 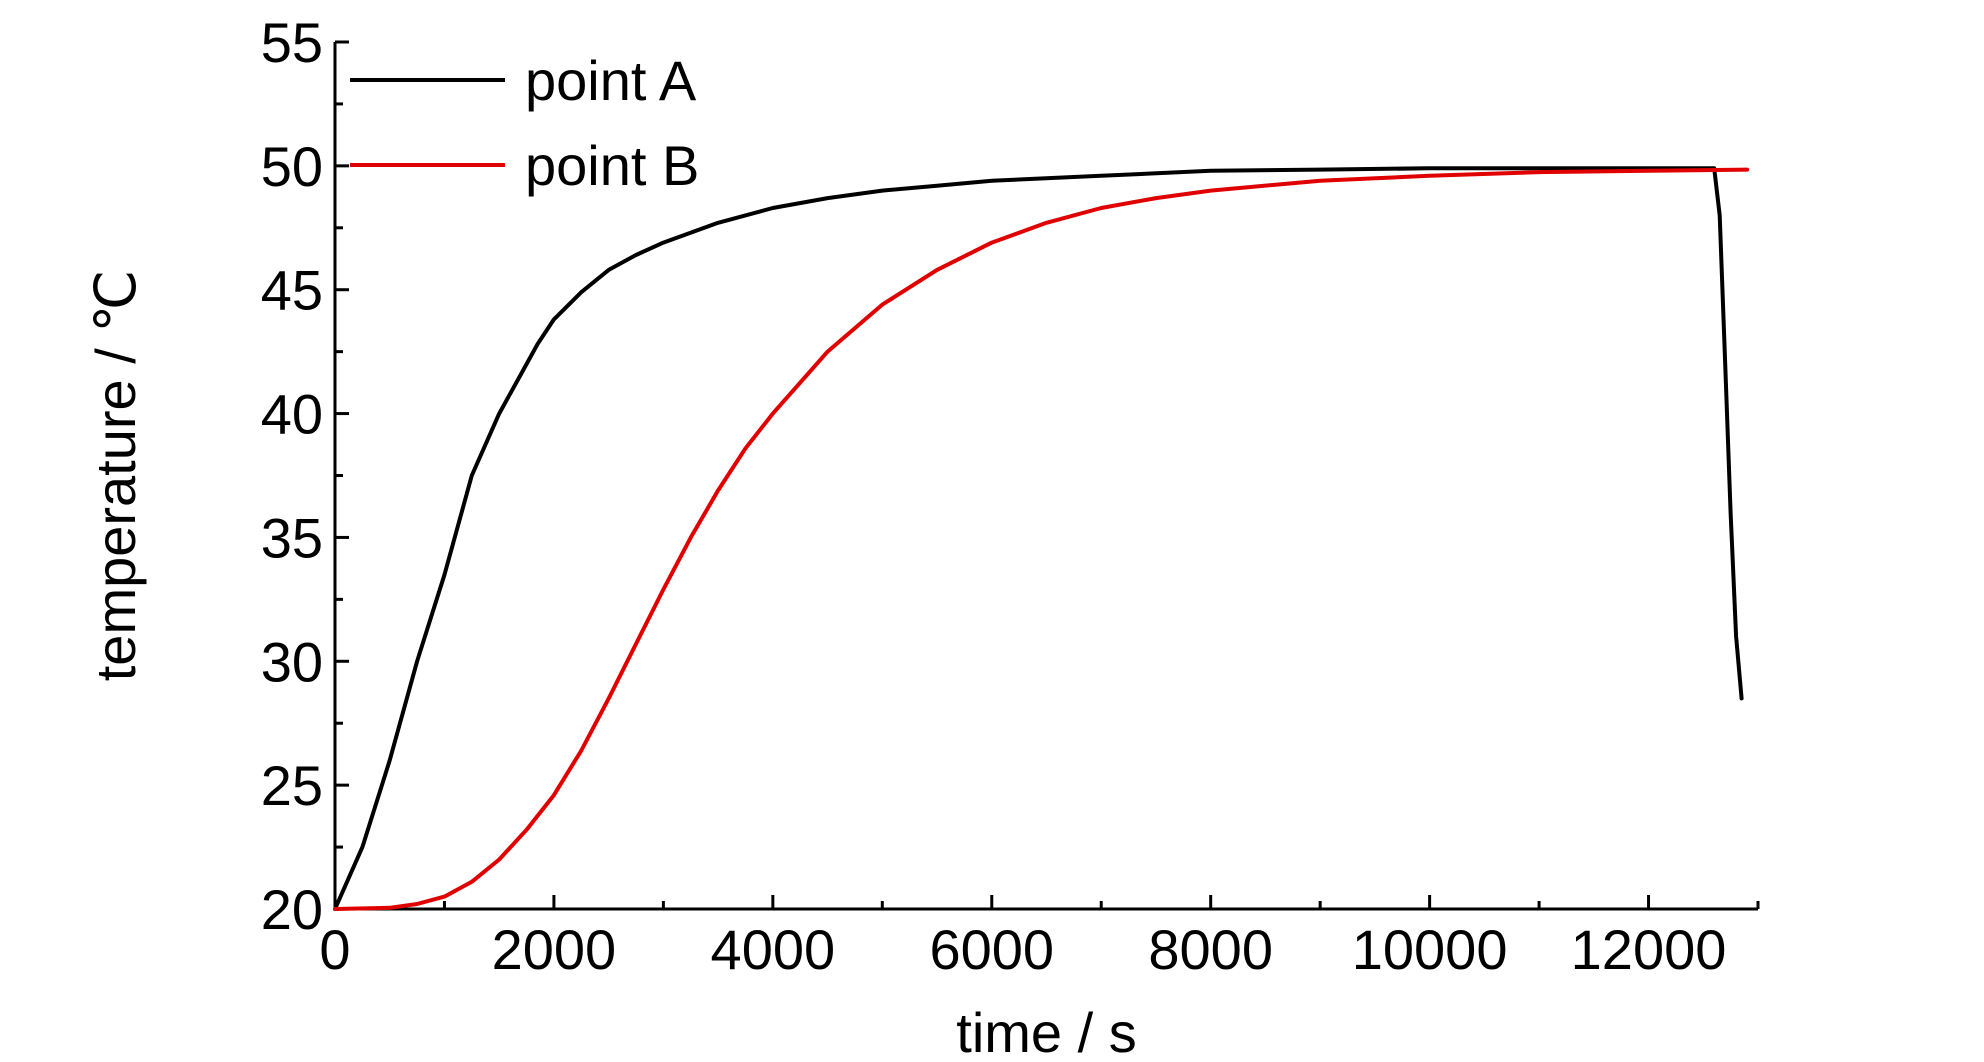 What do you see at coordinates (292, 909) in the screenshot?
I see `y-tick-label: 20` at bounding box center [292, 909].